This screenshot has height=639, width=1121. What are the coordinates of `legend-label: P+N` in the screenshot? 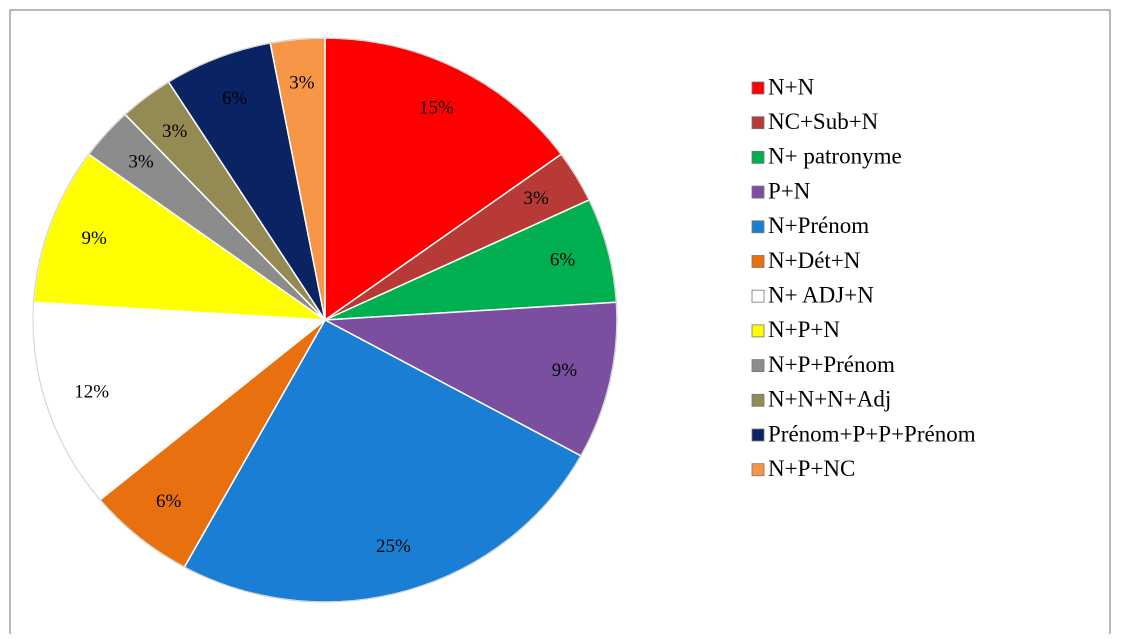 It's located at (789, 190).